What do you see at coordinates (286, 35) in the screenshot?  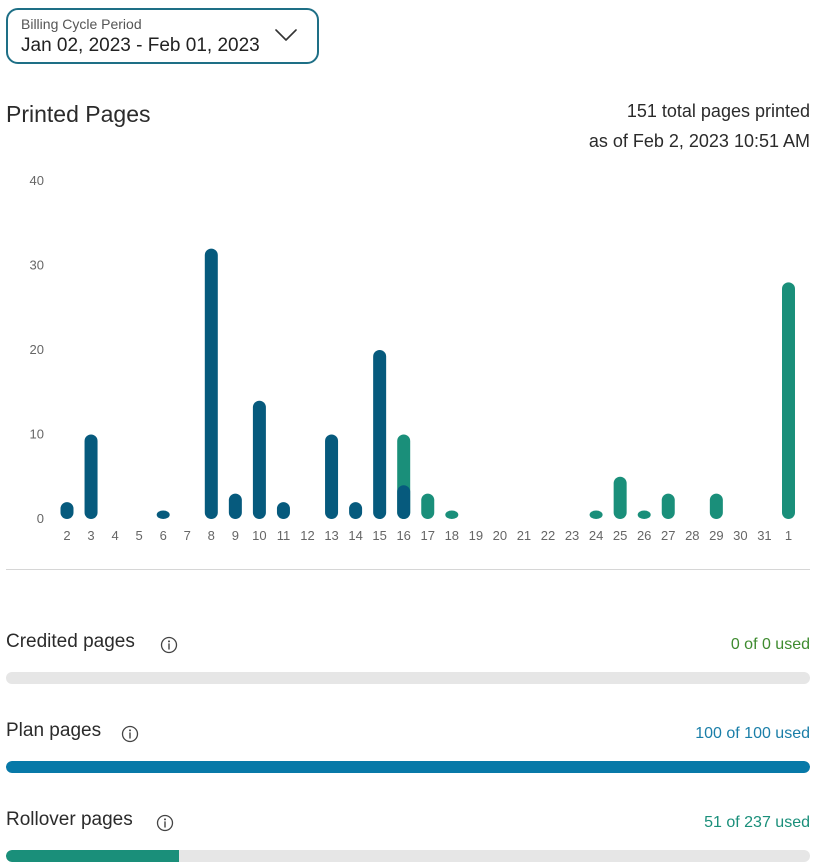 I see `chevron-down-icon` at bounding box center [286, 35].